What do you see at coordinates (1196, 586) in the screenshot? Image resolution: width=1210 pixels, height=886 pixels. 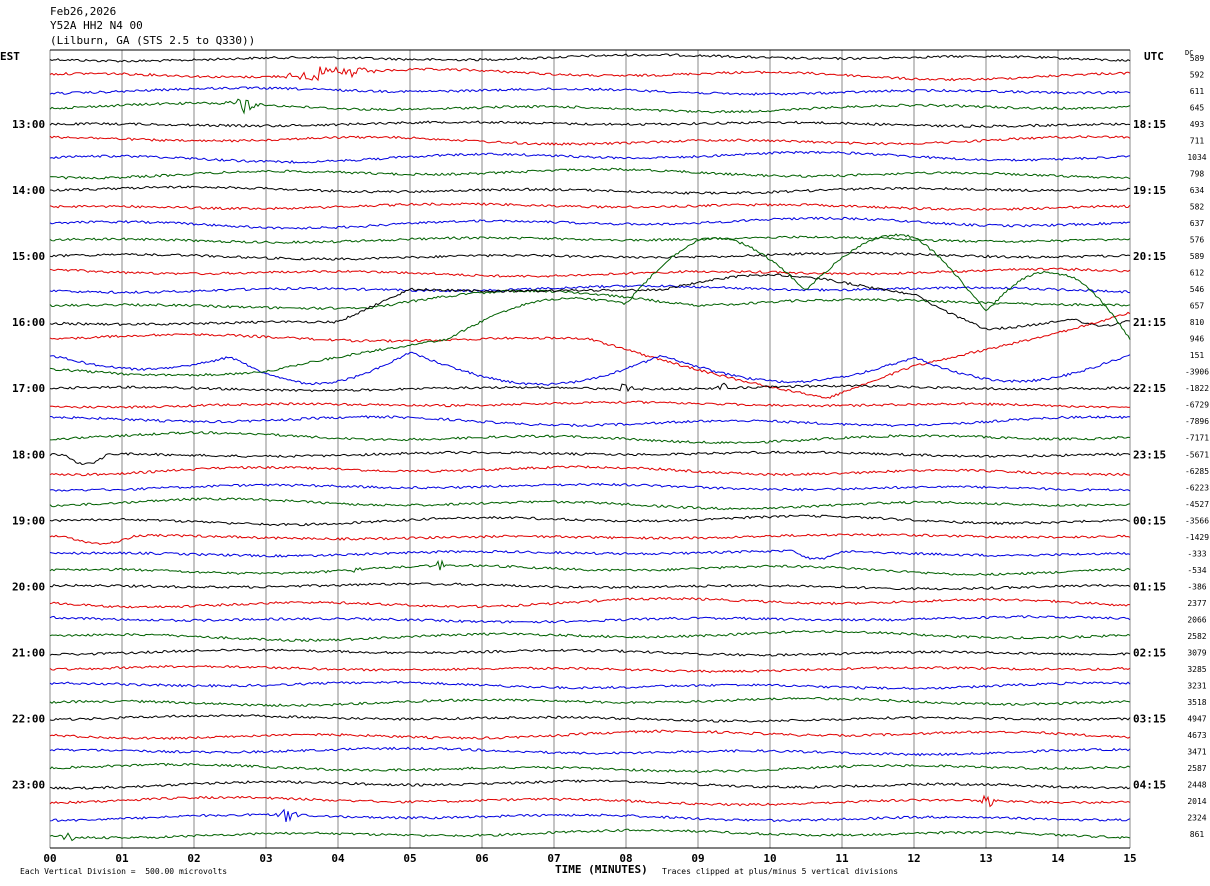 I see `dc-offset-32: -386` at bounding box center [1196, 586].